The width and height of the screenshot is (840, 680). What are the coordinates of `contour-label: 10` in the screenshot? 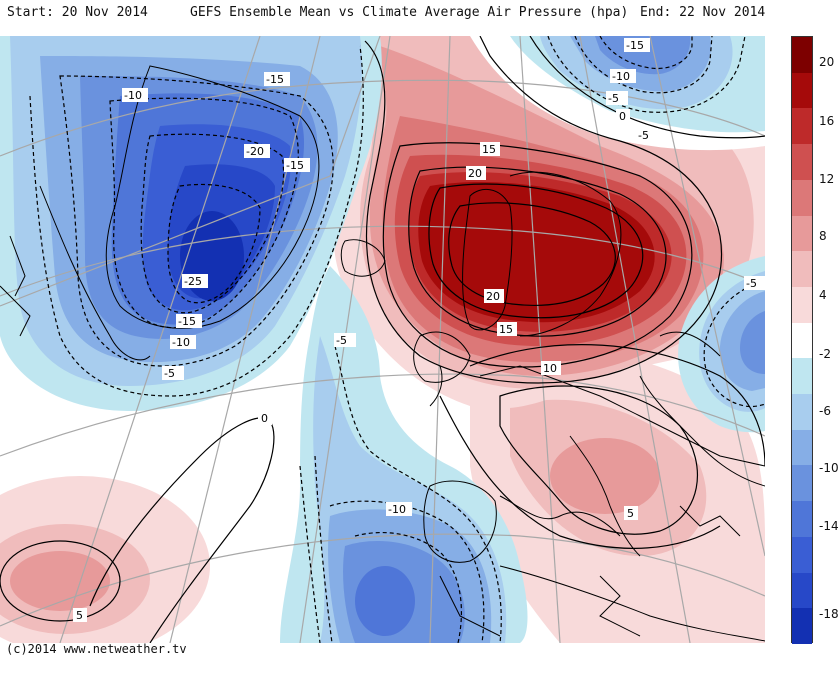 It's located at (551, 368).